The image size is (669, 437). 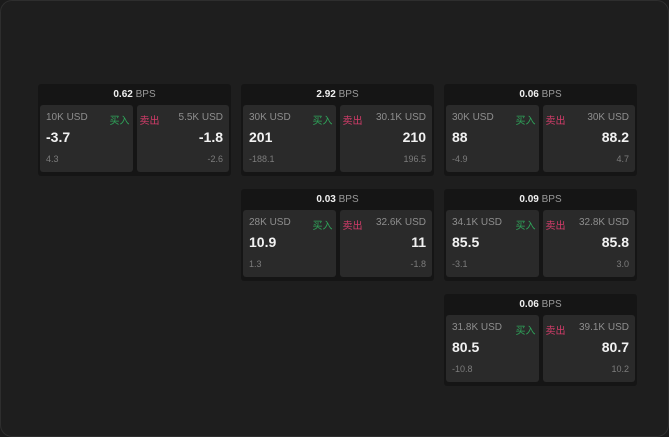 What do you see at coordinates (263, 242) in the screenshot?
I see `buy-price: 10.9` at bounding box center [263, 242].